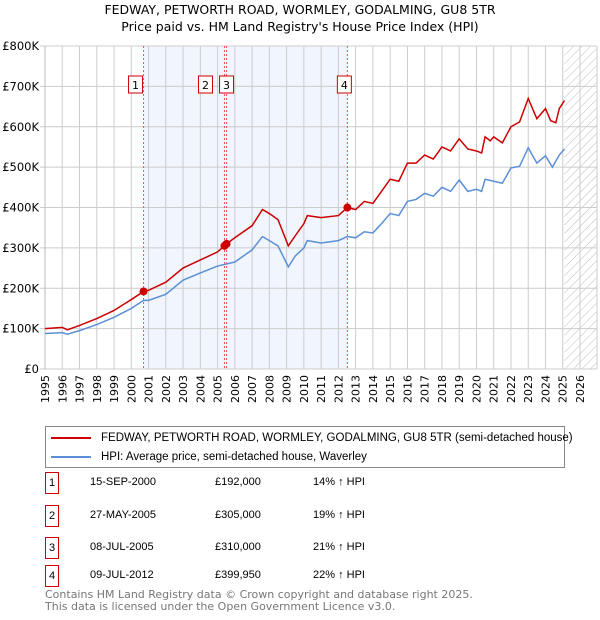 The height and width of the screenshot is (620, 600). Describe the element at coordinates (52, 576) in the screenshot. I see `transaction-number: 4` at that location.